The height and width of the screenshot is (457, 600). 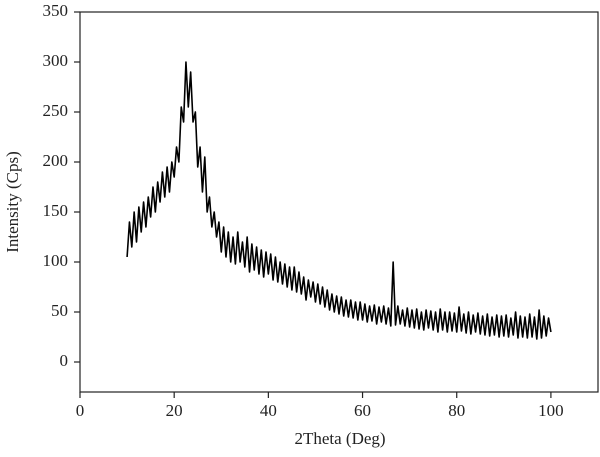 What do you see at coordinates (56, 10) in the screenshot?
I see `y-tick-label: 350` at bounding box center [56, 10].